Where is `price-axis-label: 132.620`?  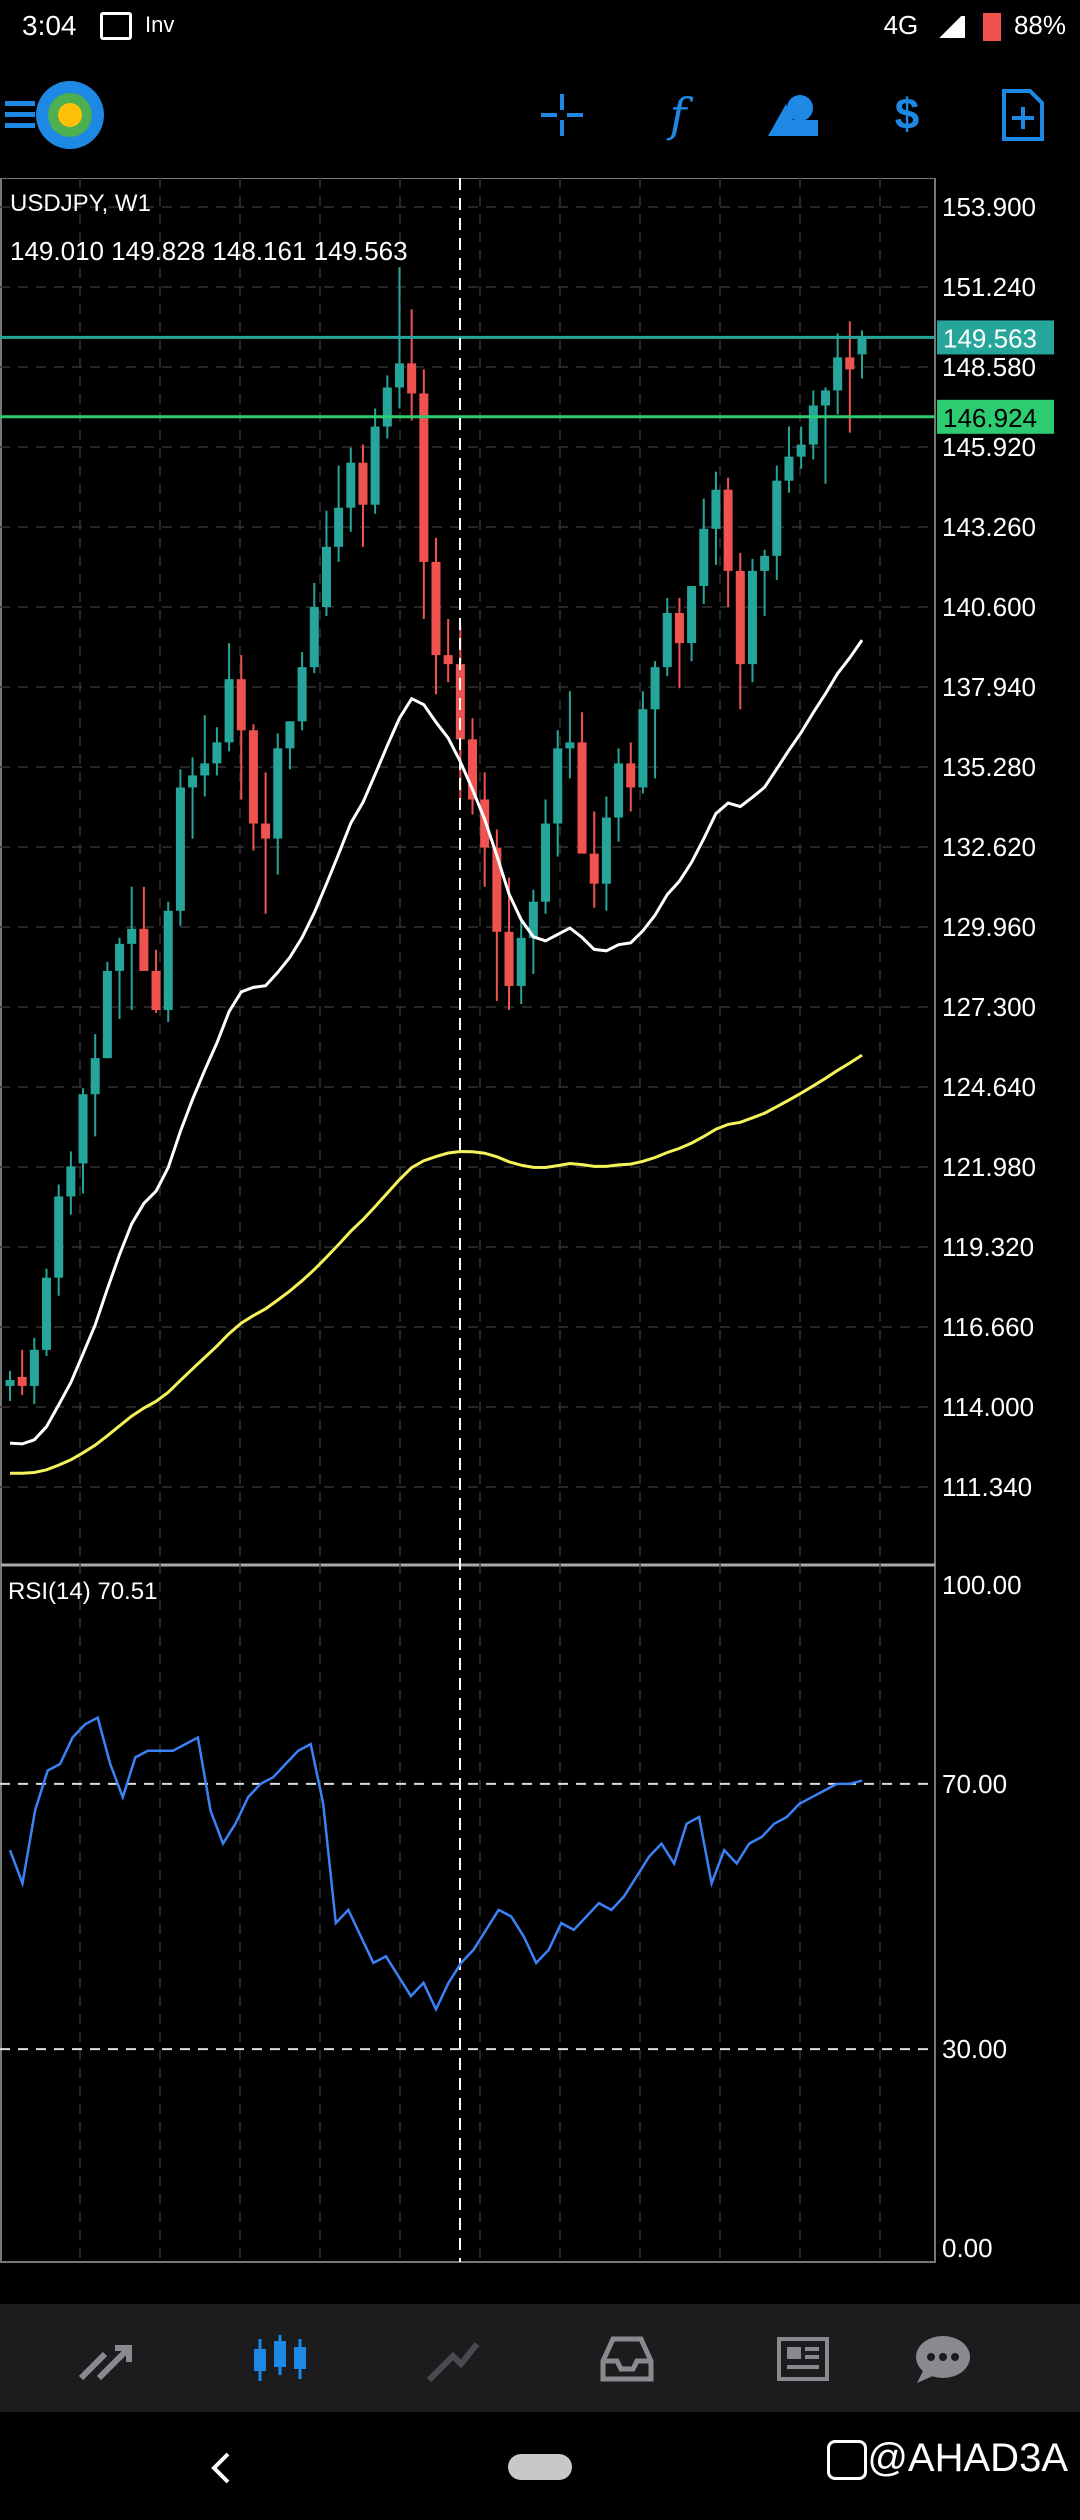
price-axis-label: 132.620 is located at coordinates (989, 847).